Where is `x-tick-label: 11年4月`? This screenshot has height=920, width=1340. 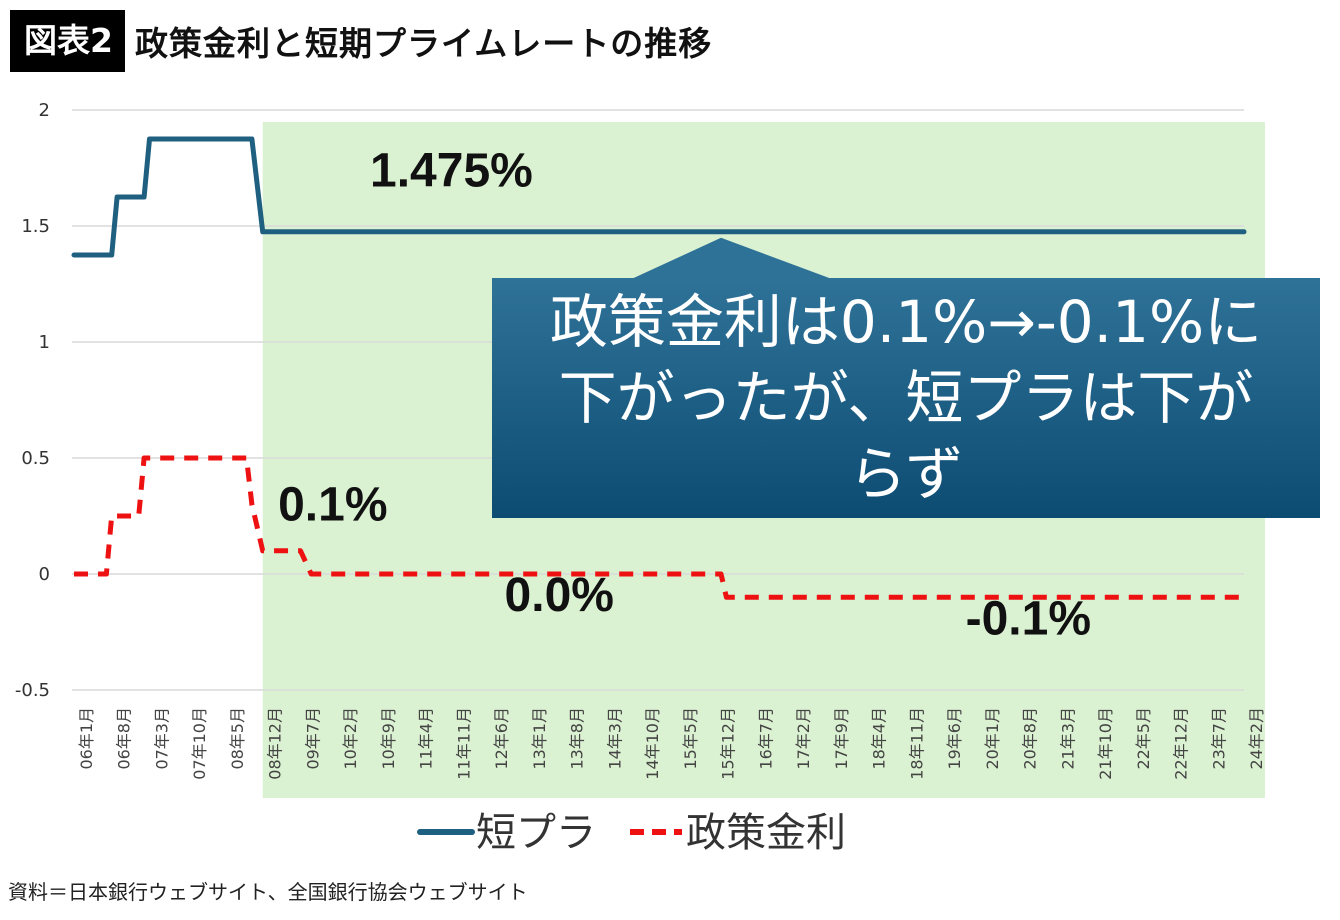
x-tick-label: 11年4月 is located at coordinates (426, 738).